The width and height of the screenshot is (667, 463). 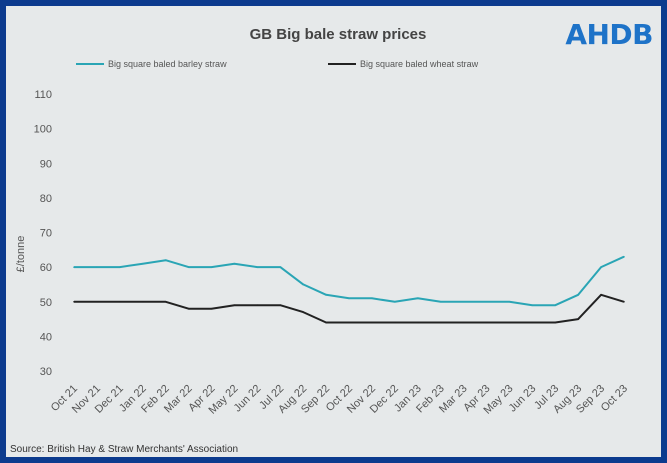 I want to click on y-axis: 30 40 50 60 70 80 90 100 110, so click(x=43, y=233).